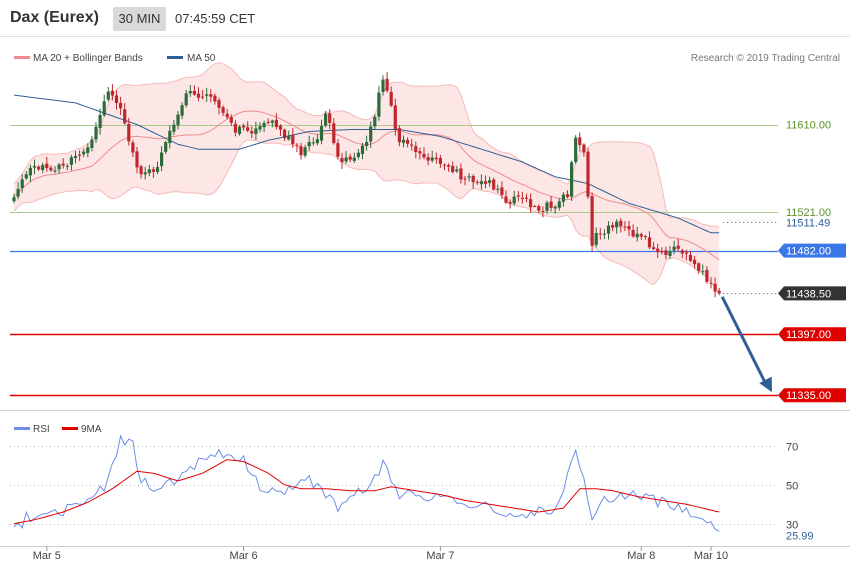 The image size is (850, 576). What do you see at coordinates (792, 487) in the screenshot?
I see `rsi-tick-50: 50` at bounding box center [792, 487].